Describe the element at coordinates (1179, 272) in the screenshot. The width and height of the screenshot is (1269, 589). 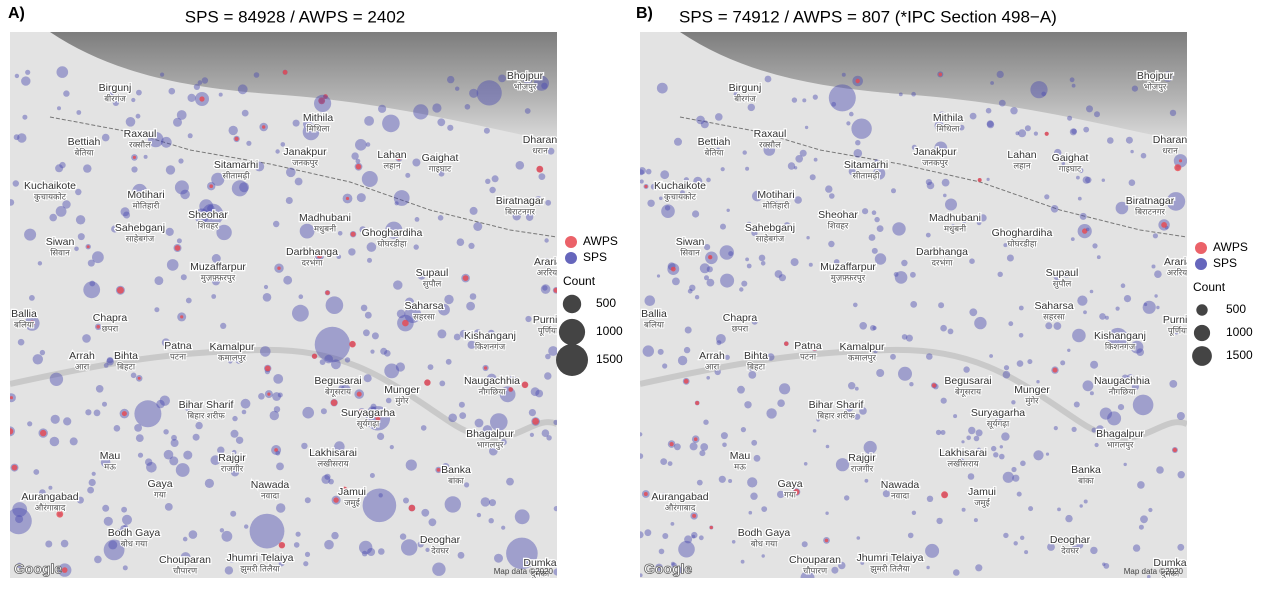
I see `place-local-name: अररिया` at that location.